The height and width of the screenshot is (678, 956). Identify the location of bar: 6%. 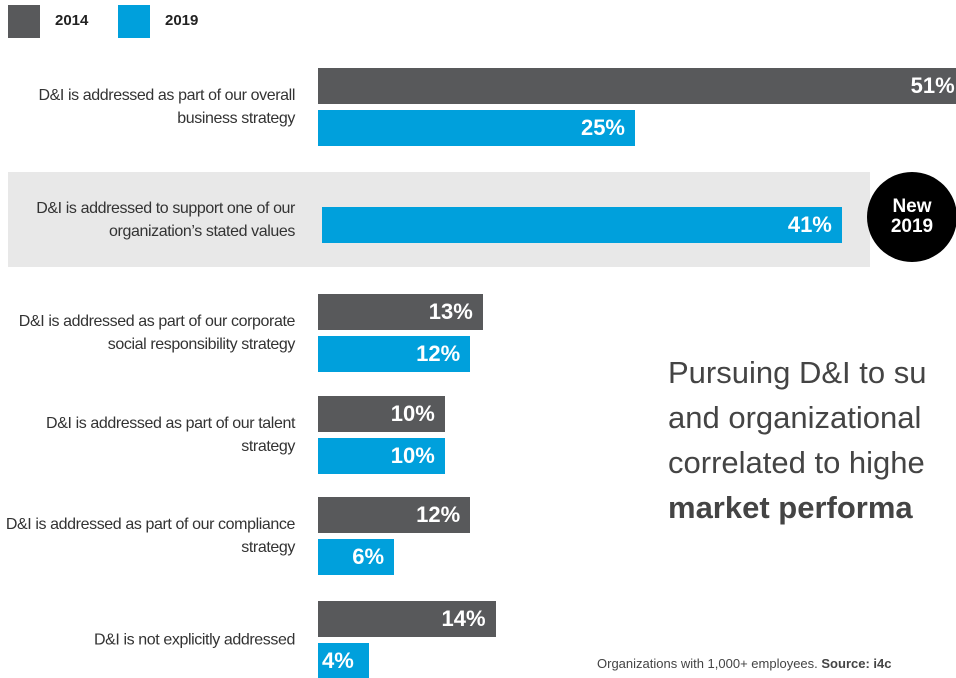
(356, 557).